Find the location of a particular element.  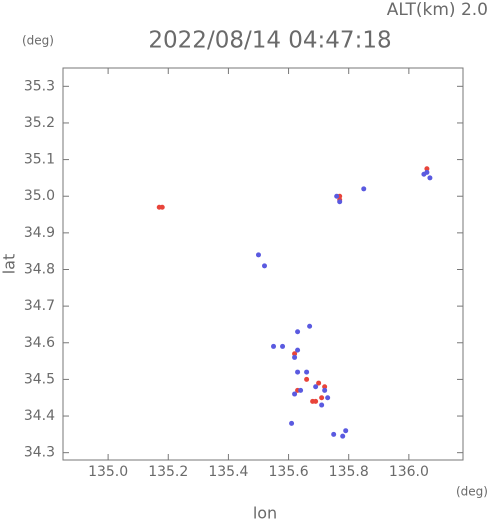

y-tick-label: 34.6 is located at coordinates (39, 343).